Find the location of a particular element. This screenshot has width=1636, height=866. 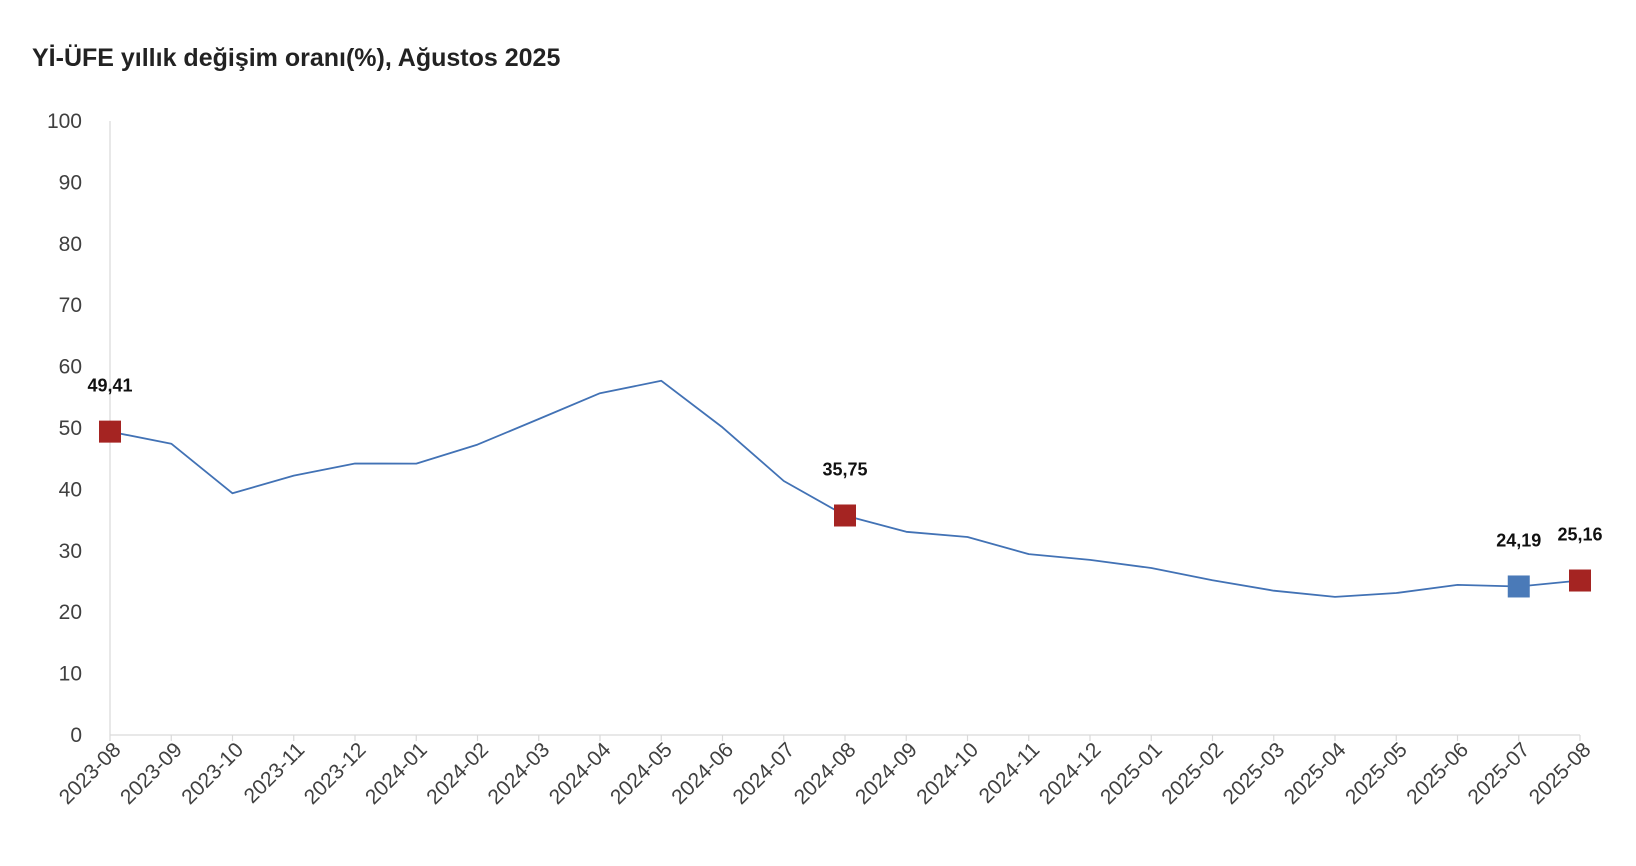

x-tick-label: 2024-11 is located at coordinates (1010, 773).